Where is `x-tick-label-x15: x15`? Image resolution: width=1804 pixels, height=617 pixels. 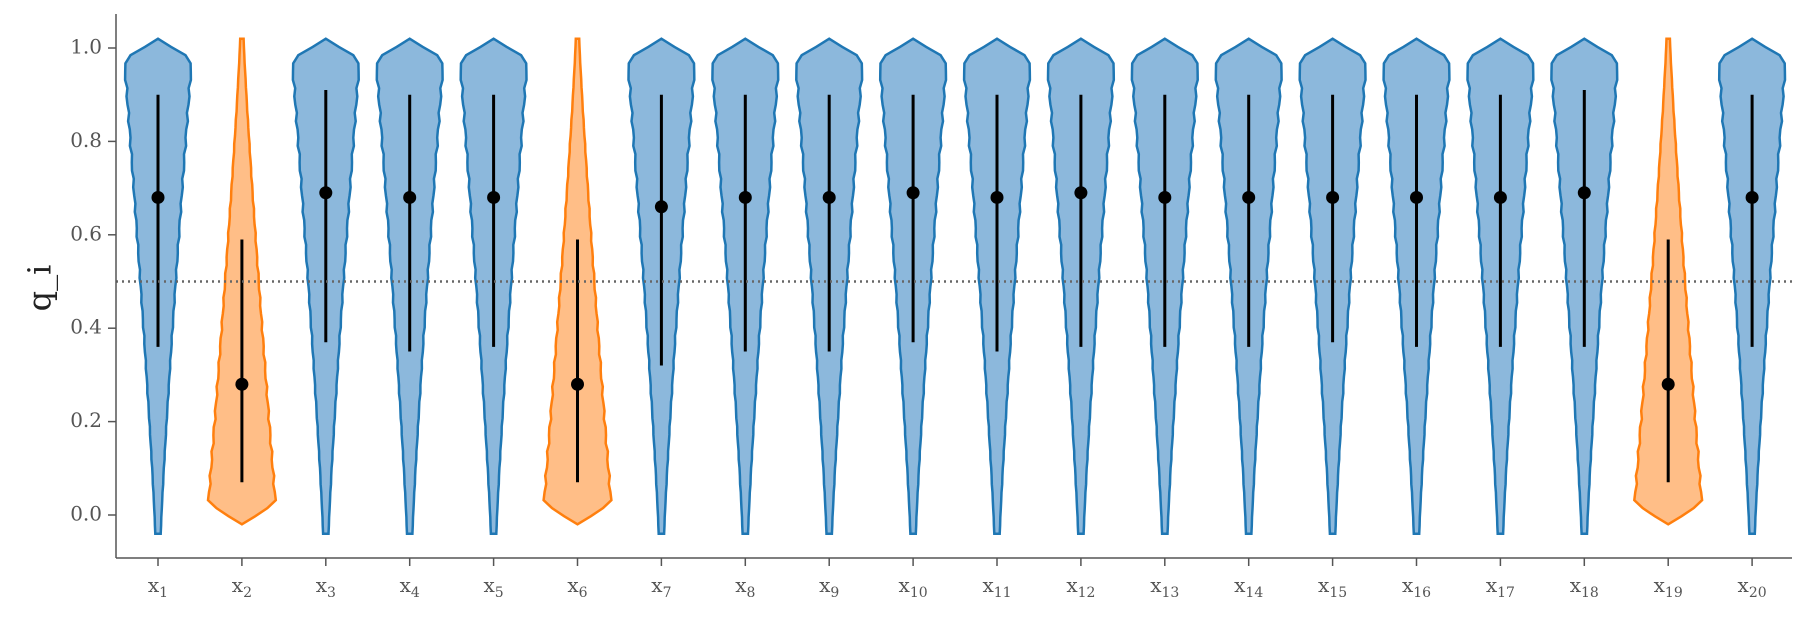 x-tick-label-x15: x15 is located at coordinates (1332, 587).